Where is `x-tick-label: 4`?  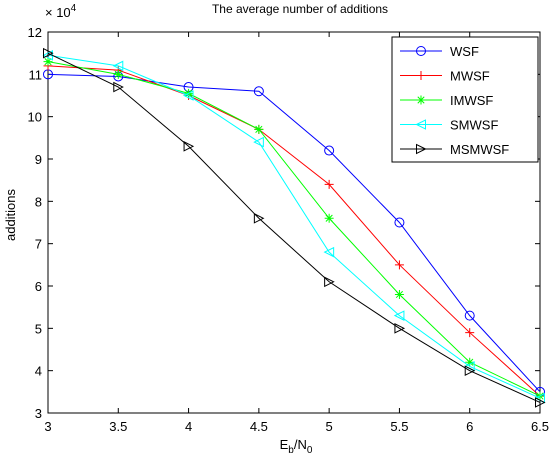
x-tick-label: 4 is located at coordinates (188, 426).